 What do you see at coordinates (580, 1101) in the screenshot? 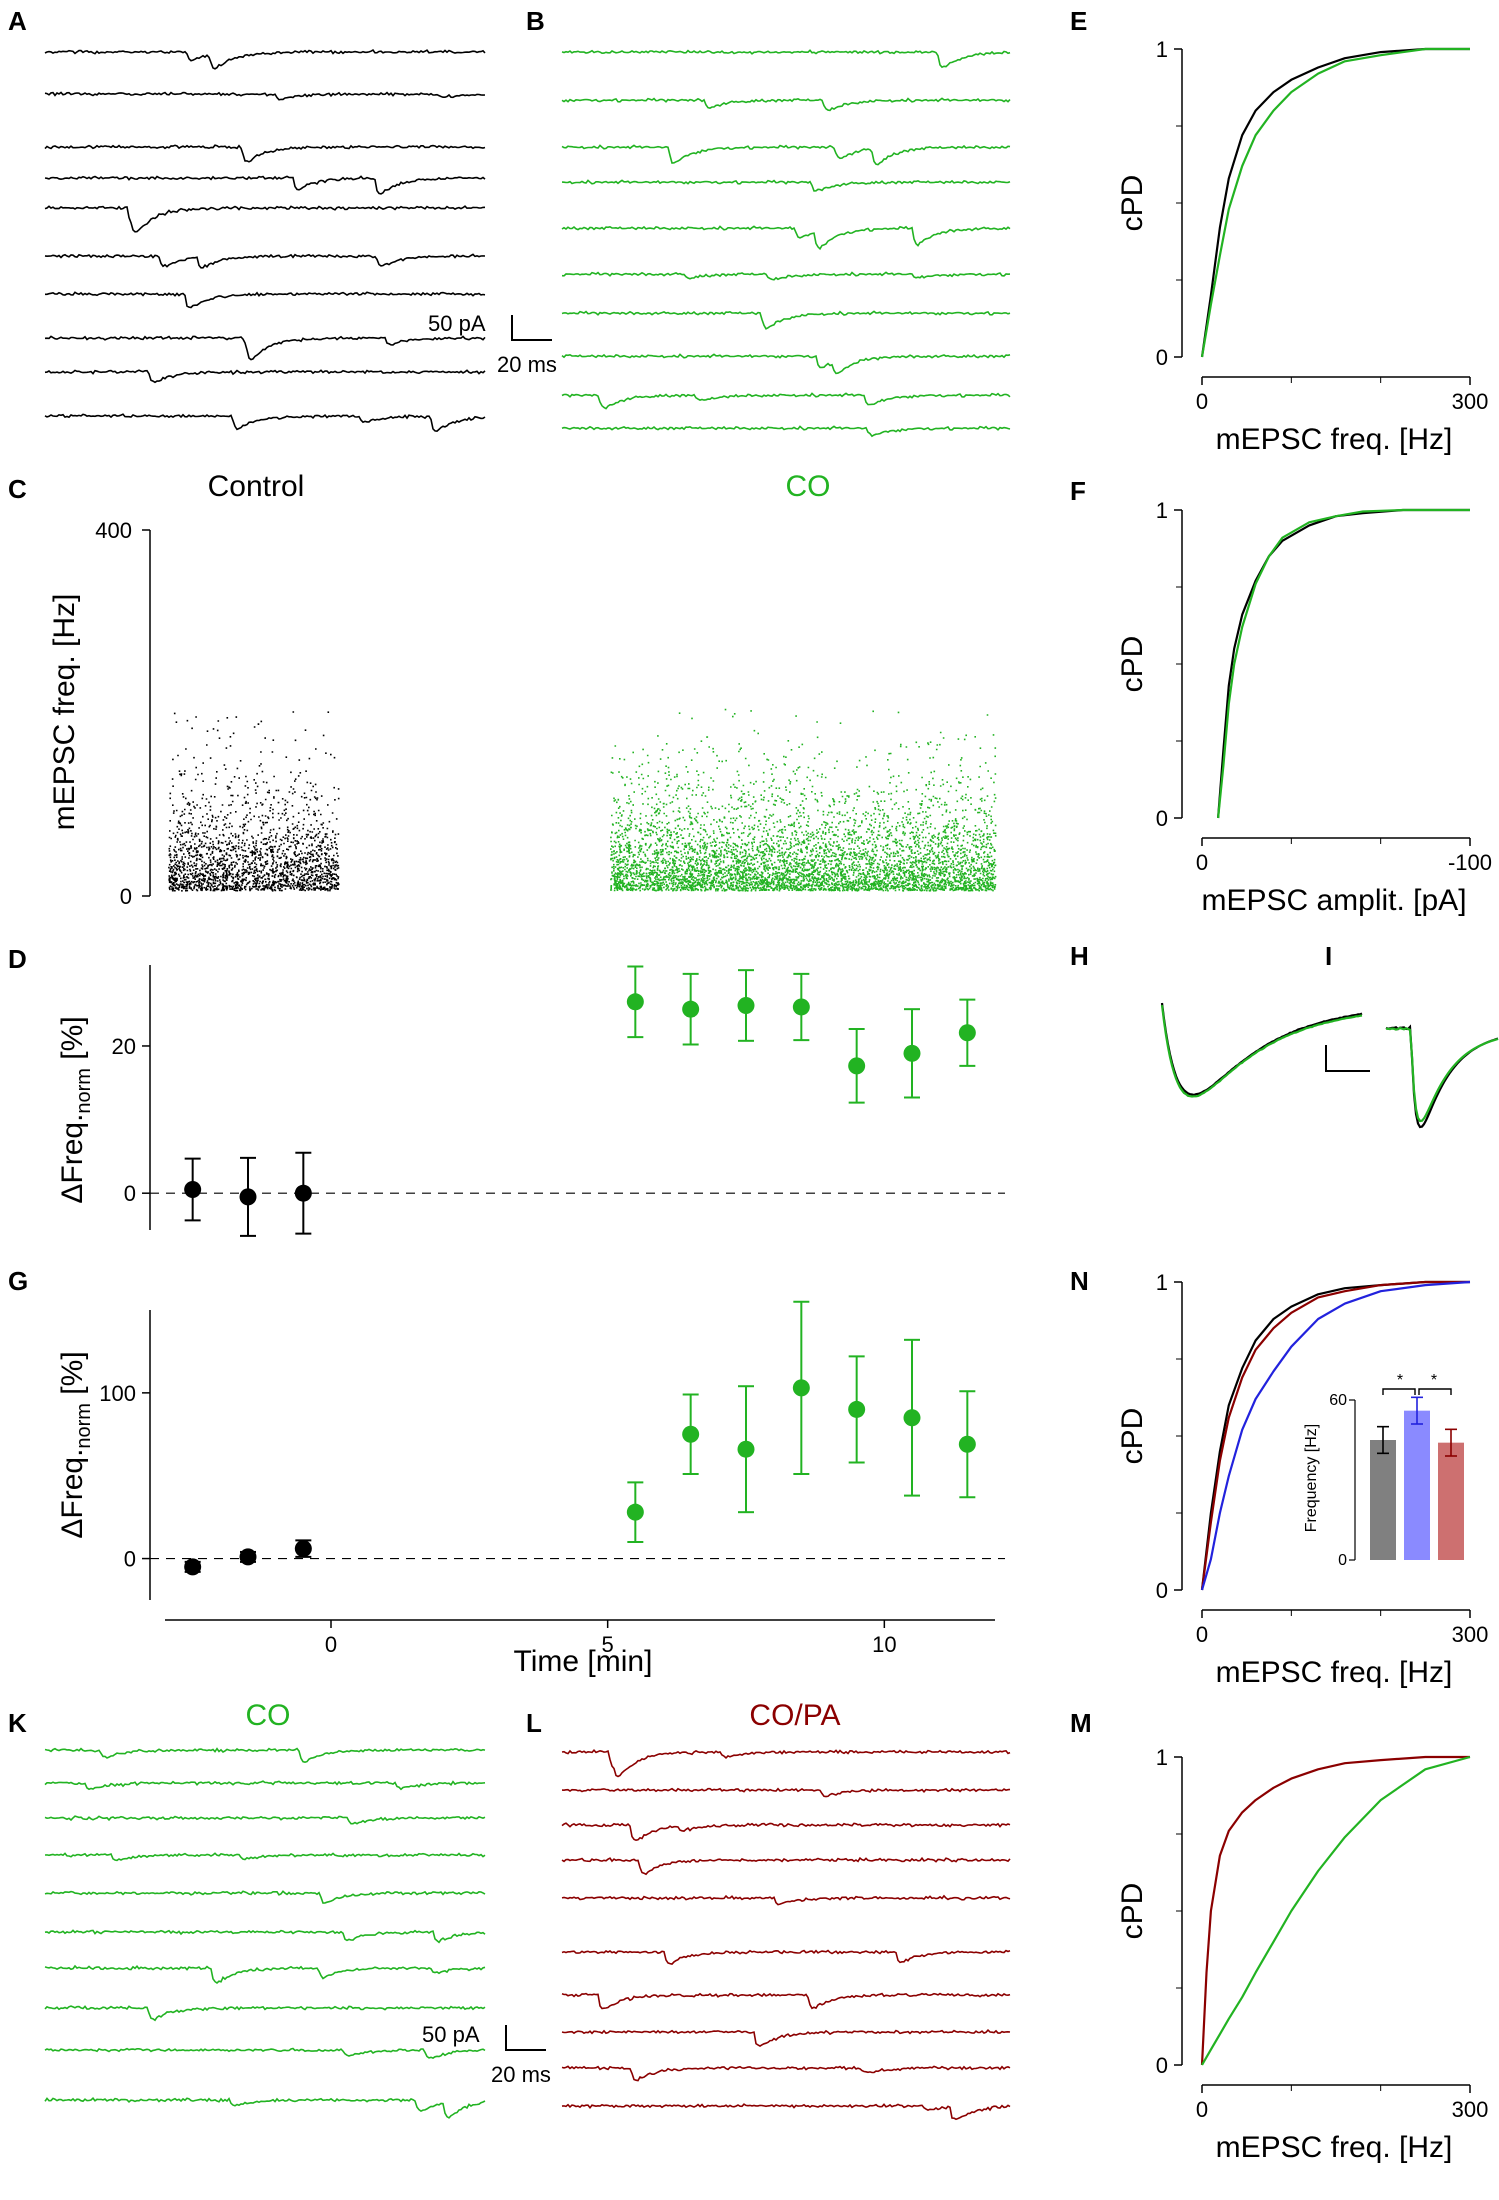
I see `panel-d-marks` at bounding box center [580, 1101].